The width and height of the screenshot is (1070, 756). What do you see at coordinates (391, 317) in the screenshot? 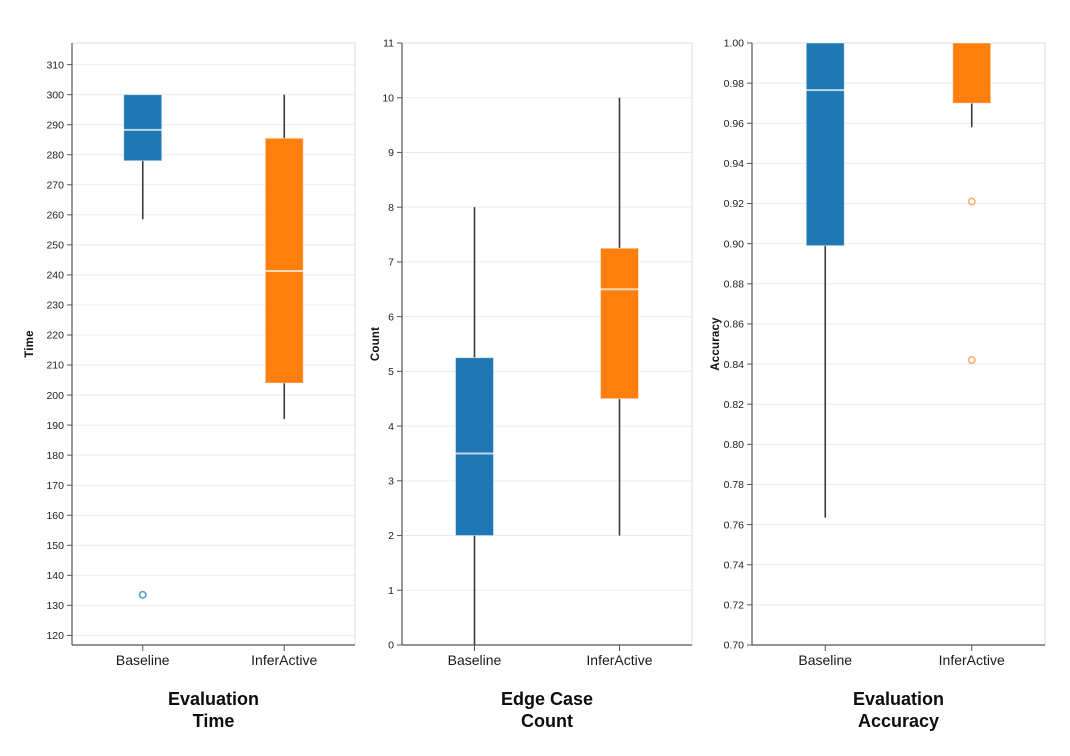
I see `y-tick-label: 6` at bounding box center [391, 317].